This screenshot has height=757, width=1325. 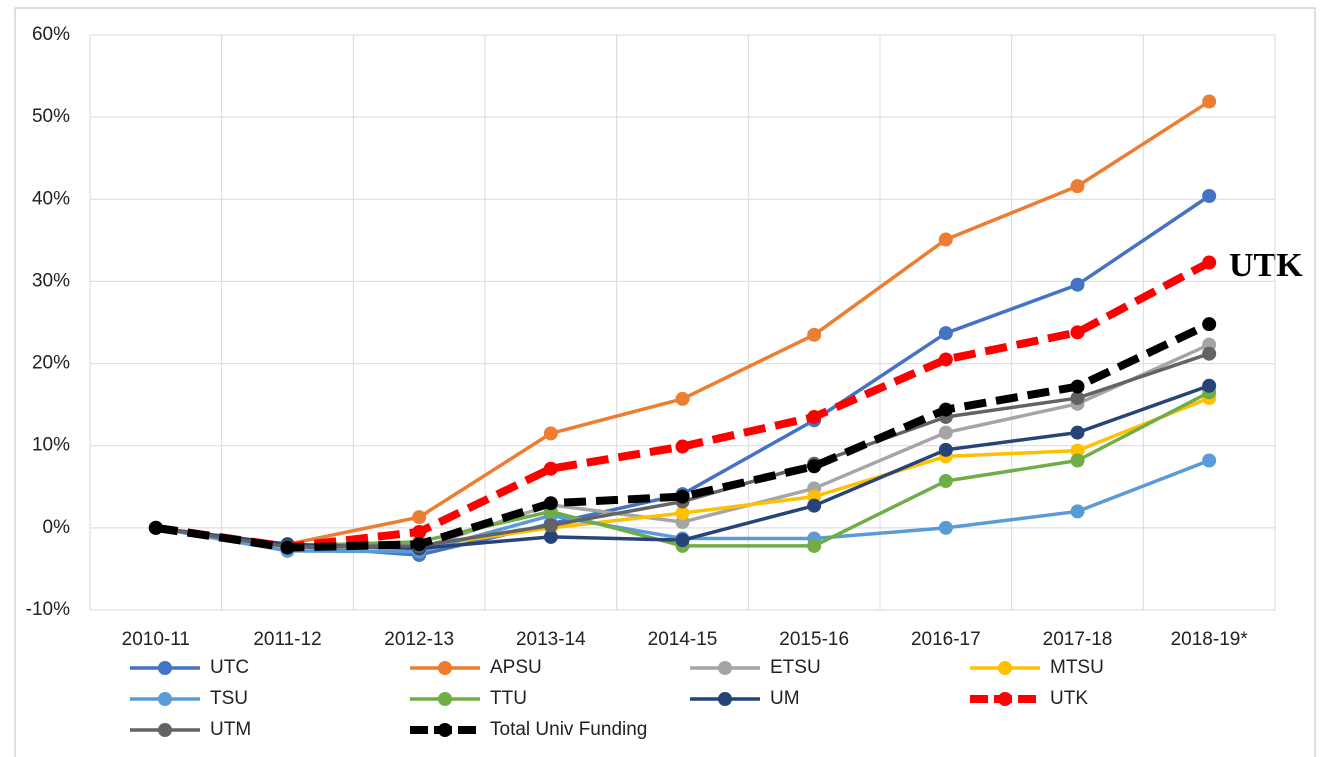 I want to click on legend-label: MTSU, so click(x=1077, y=667).